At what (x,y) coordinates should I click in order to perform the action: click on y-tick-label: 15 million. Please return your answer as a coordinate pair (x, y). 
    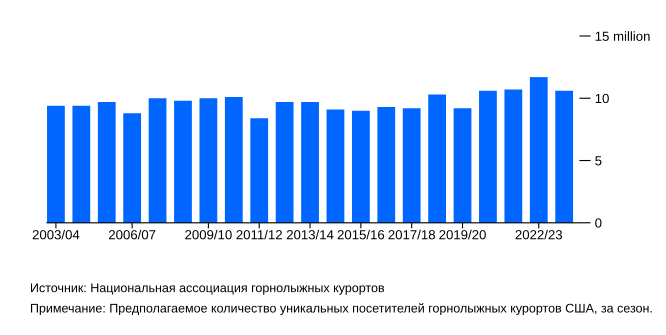
    Looking at the image, I should click on (623, 36).